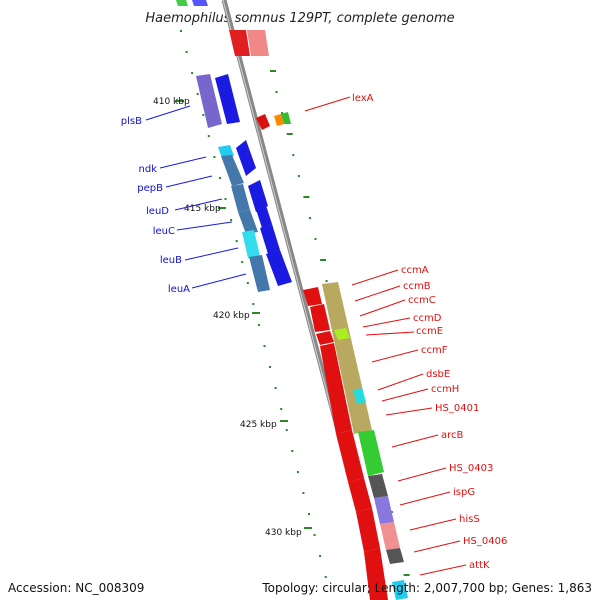  Describe the element at coordinates (196, 197) in the screenshot. I see `left-leaders` at that location.